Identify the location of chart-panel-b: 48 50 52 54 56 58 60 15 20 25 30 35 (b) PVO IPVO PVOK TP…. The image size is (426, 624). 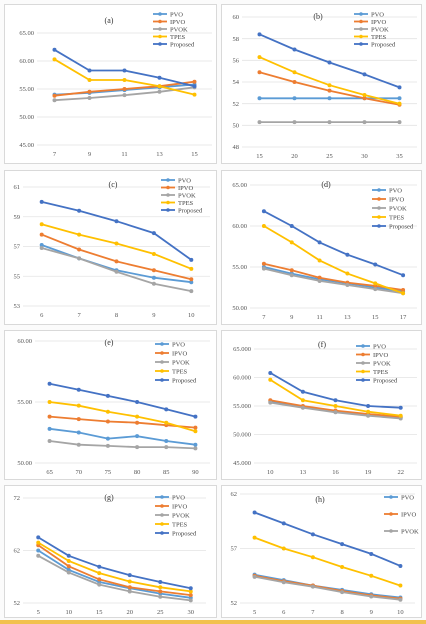
(321, 84).